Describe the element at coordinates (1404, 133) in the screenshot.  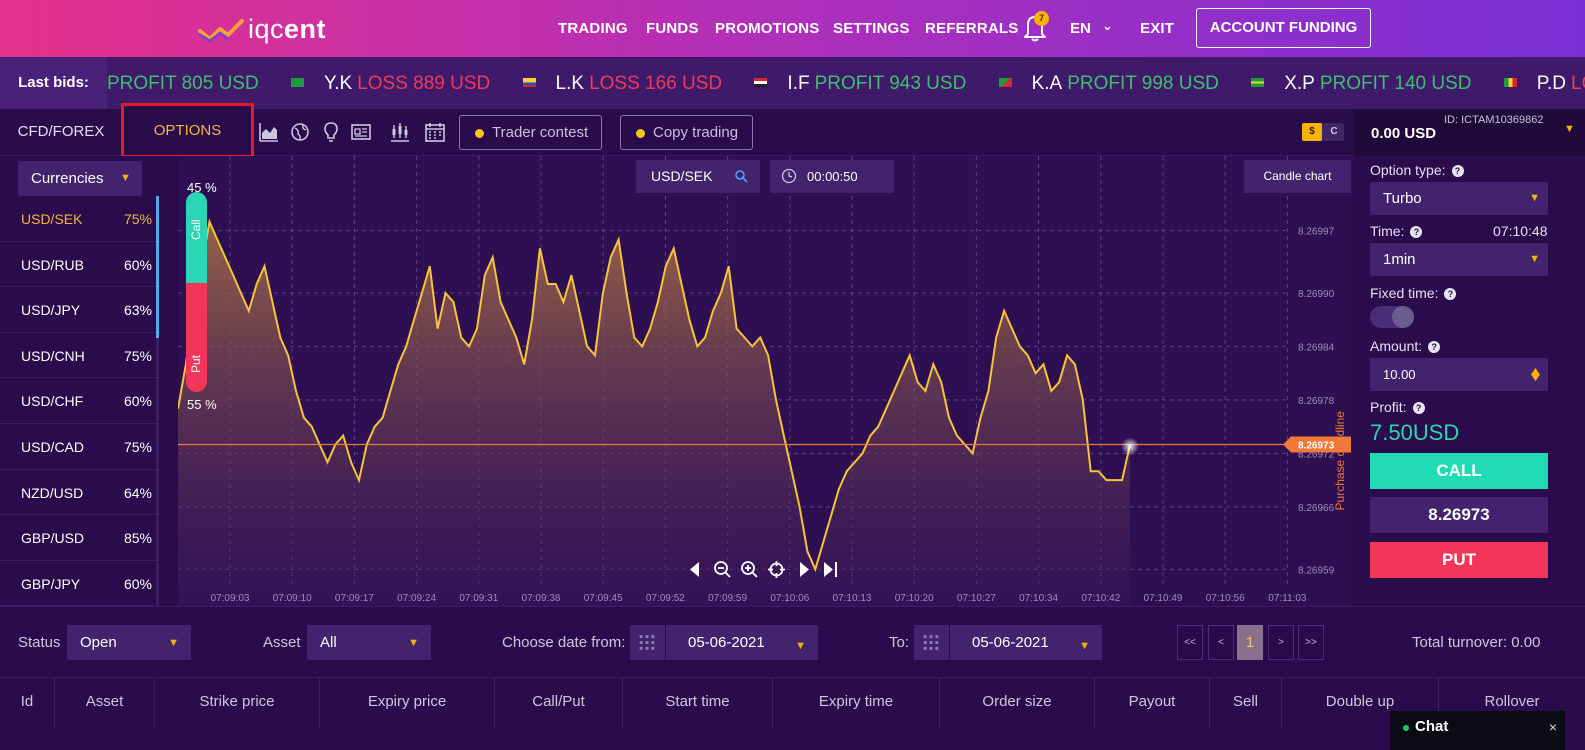
I see `balance-amount: 0.00 USD` at that location.